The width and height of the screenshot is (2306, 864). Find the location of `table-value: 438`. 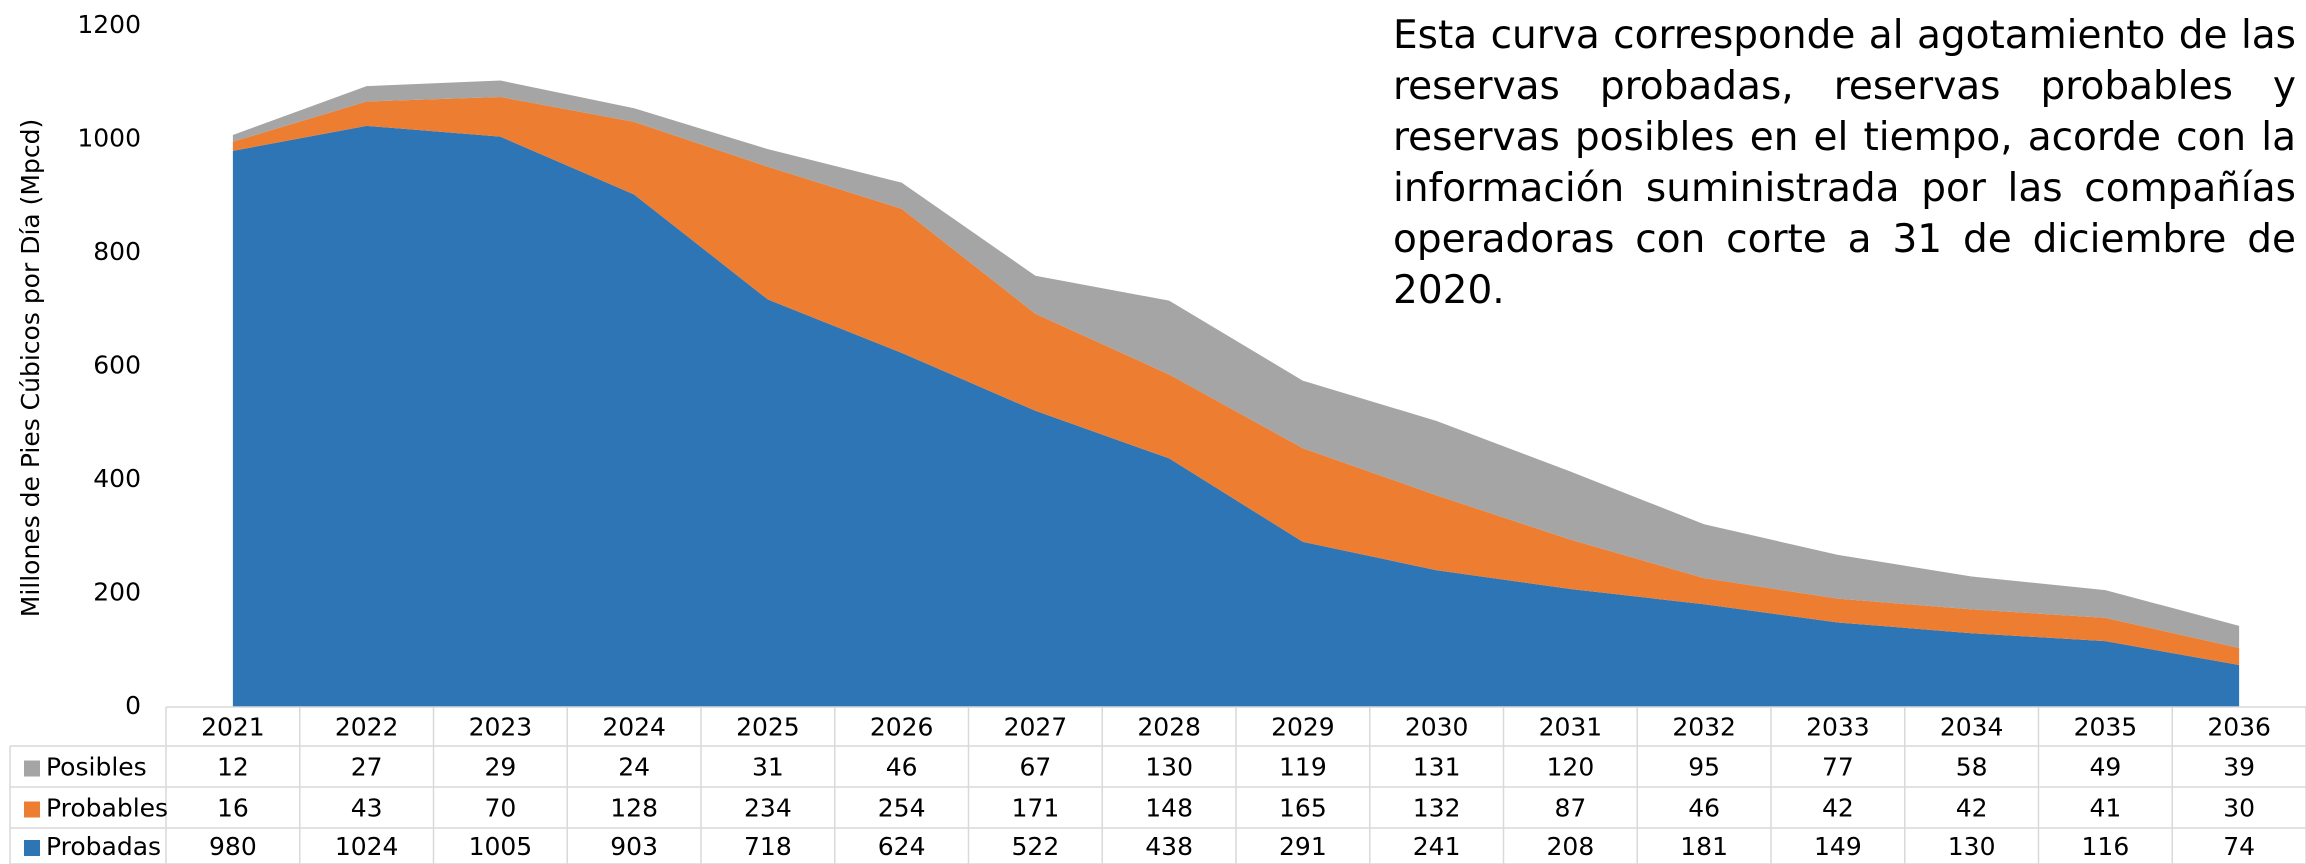

table-value: 438 is located at coordinates (1169, 846).